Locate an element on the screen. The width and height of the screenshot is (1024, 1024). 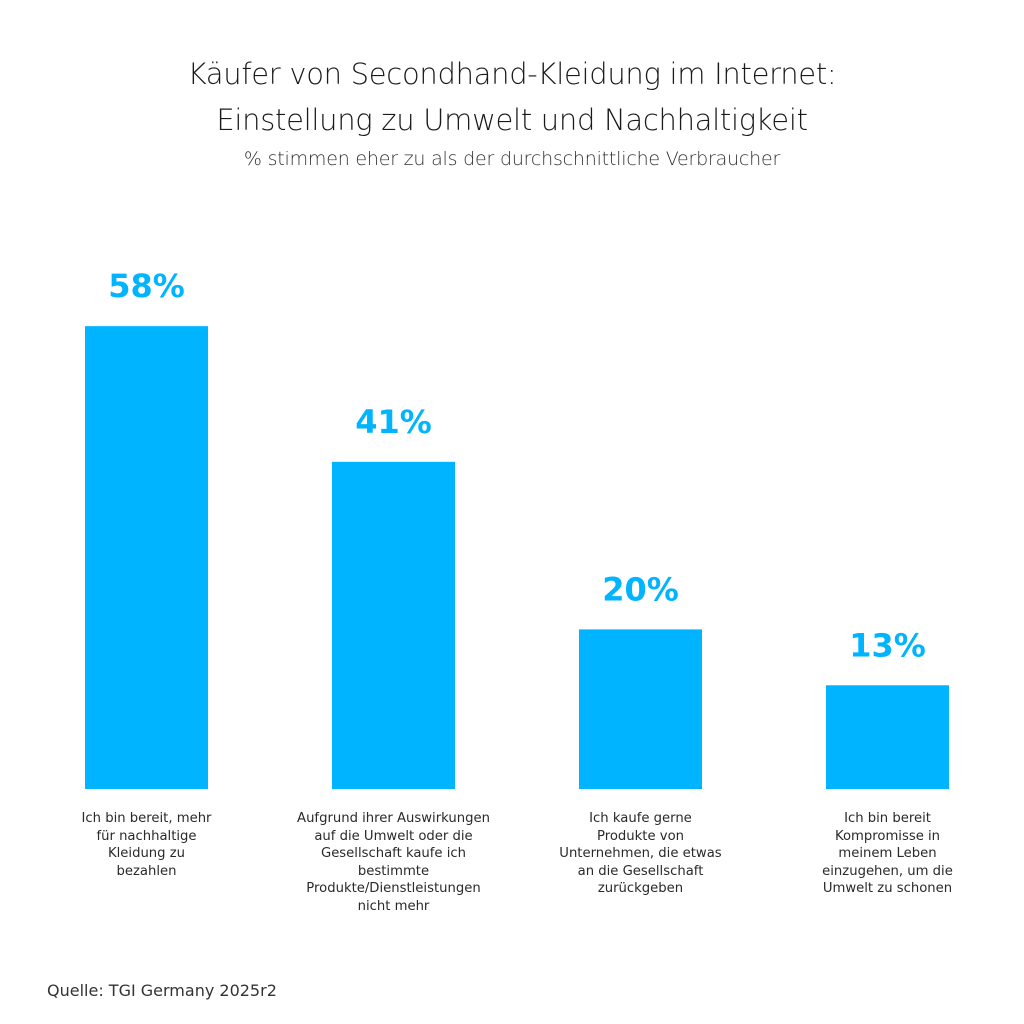
value-label-2: 41% is located at coordinates (393, 422).